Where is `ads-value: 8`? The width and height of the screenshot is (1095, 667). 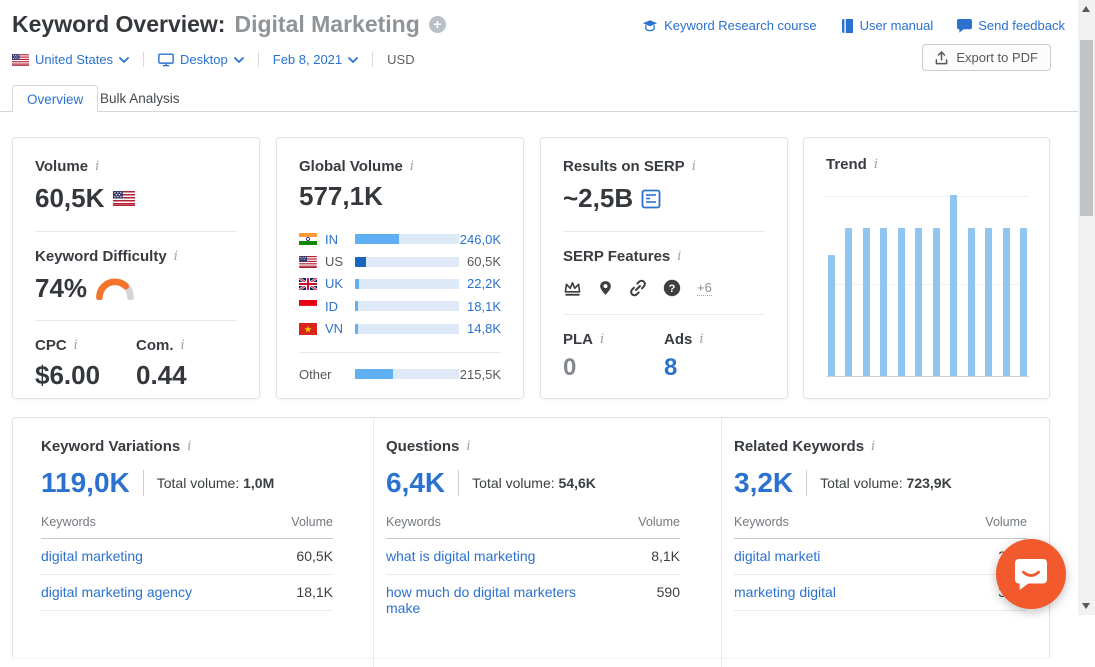
ads-value: 8 is located at coordinates (671, 367).